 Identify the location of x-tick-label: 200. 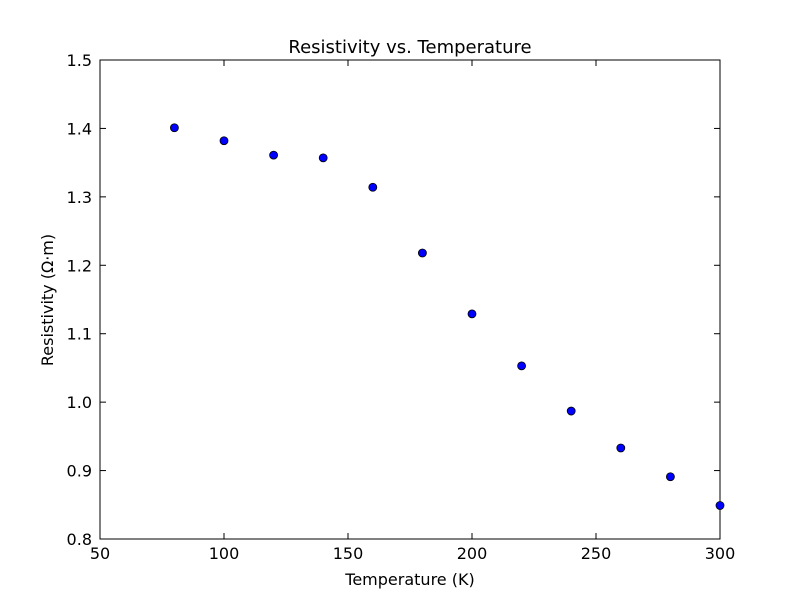
(472, 553).